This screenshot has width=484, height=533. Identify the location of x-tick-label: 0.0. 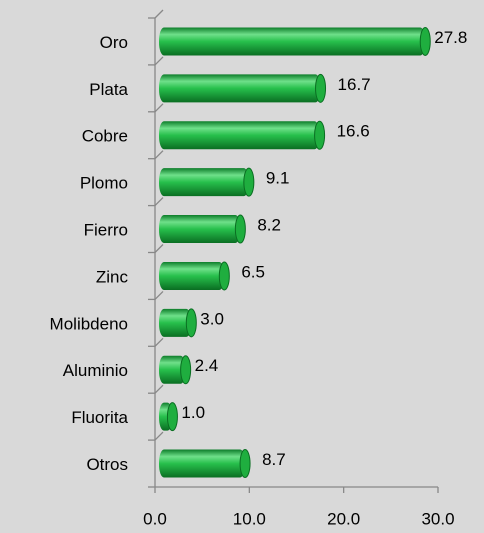
(155, 518).